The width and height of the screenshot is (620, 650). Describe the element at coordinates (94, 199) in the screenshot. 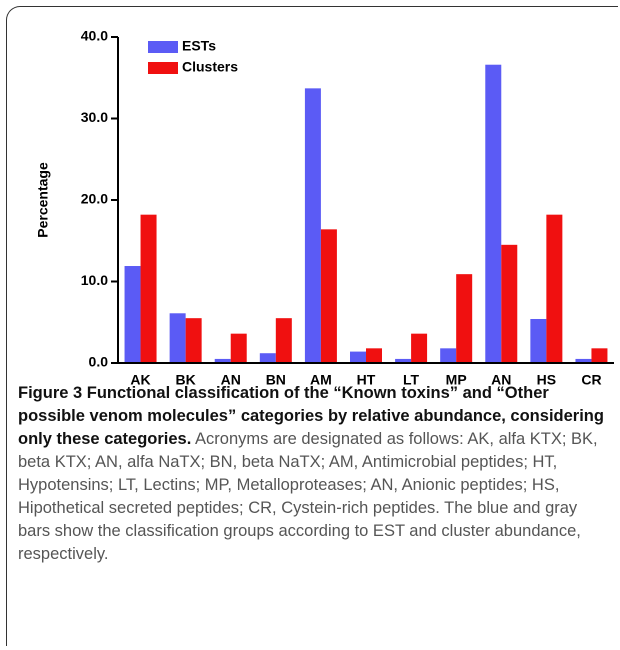

I see `y-tick-label: 20.0` at that location.